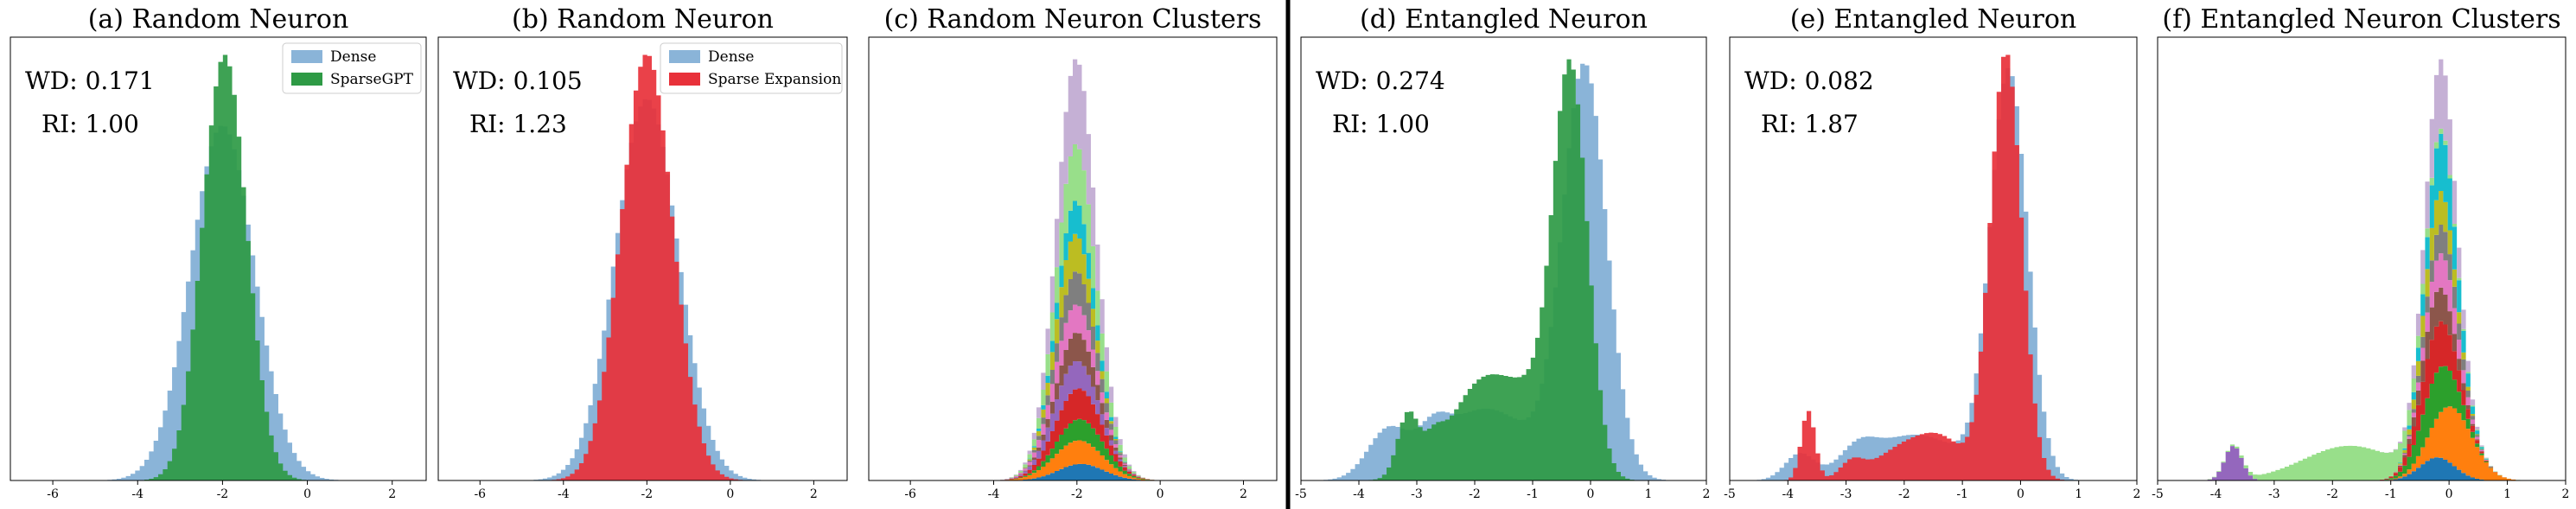  I want to click on x-tick-label-b: -4, so click(564, 494).